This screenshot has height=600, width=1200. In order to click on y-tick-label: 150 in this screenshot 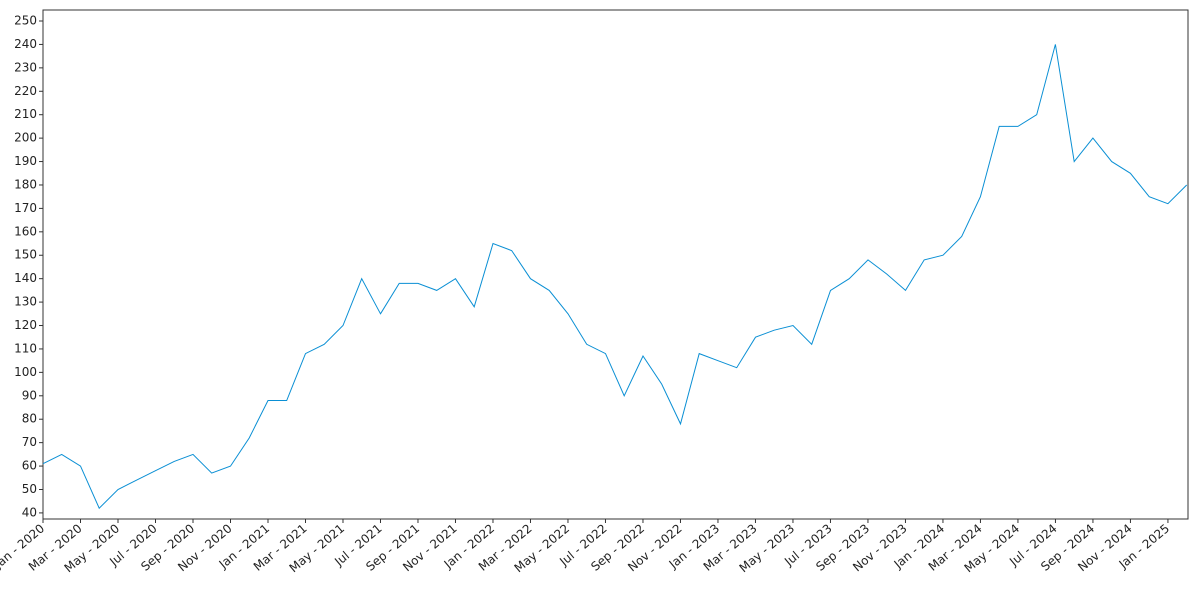, I will do `click(25, 255)`.